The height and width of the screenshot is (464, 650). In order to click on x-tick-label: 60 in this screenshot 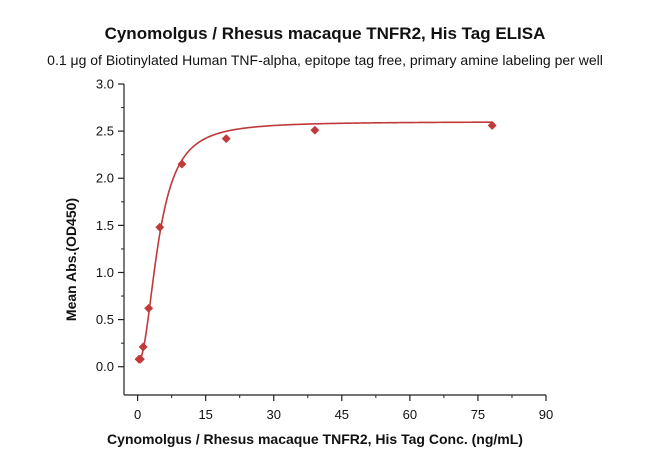, I will do `click(410, 414)`.